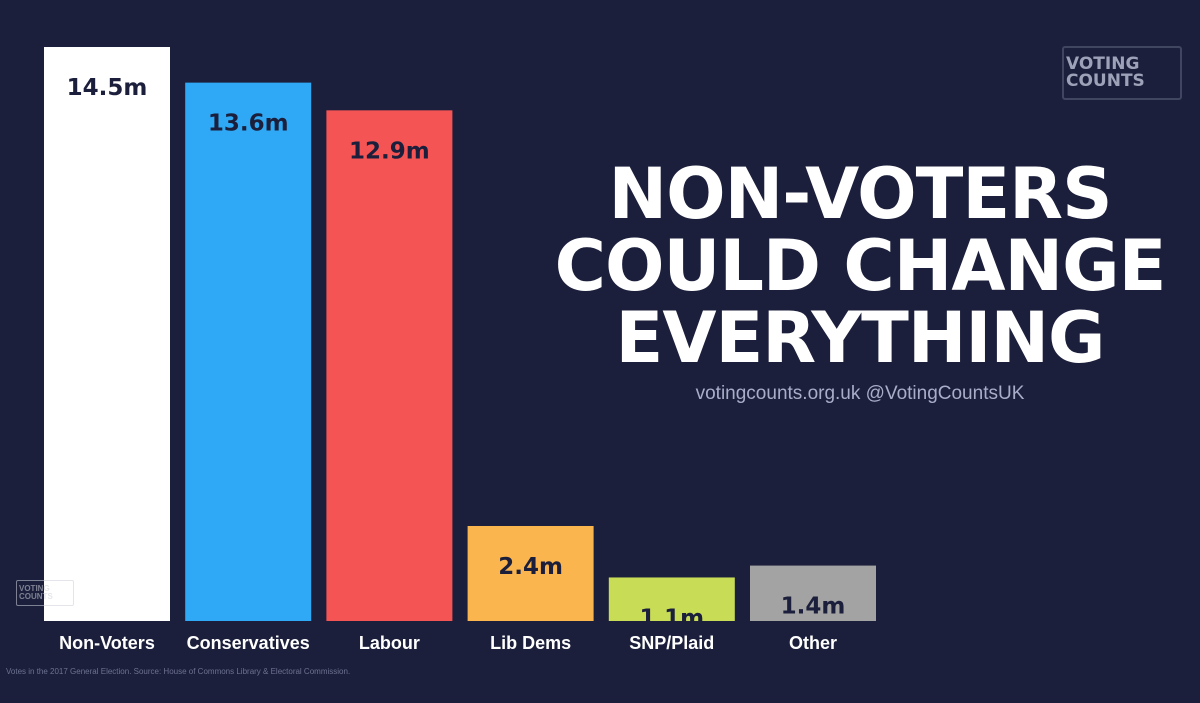 The image size is (1200, 703). I want to click on headline-line-2: COULD CHANGE, so click(860, 266).